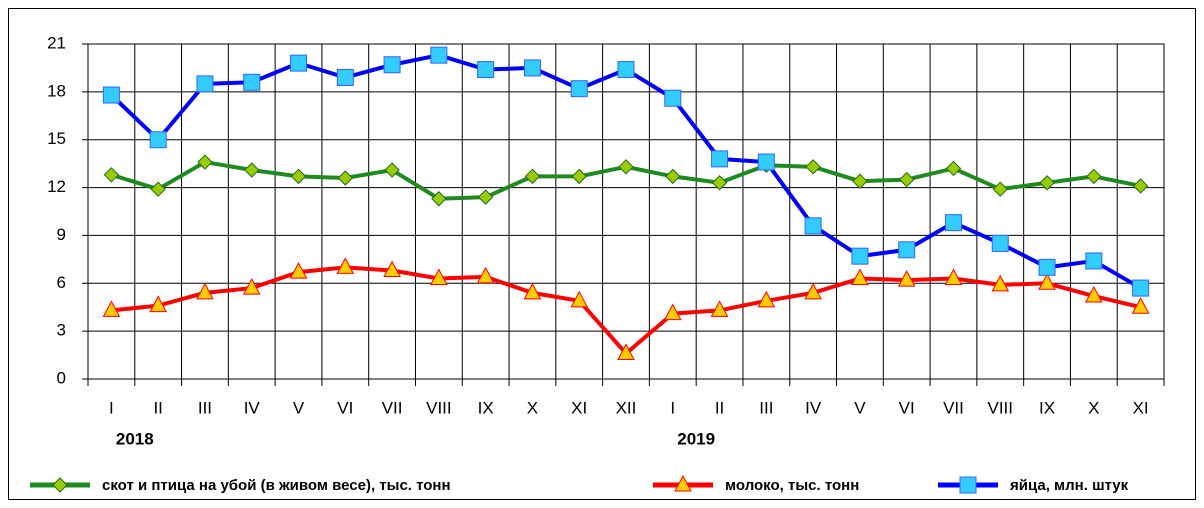  What do you see at coordinates (792, 485) in the screenshot?
I see `legend-label: молоко, тыс. тонн` at bounding box center [792, 485].